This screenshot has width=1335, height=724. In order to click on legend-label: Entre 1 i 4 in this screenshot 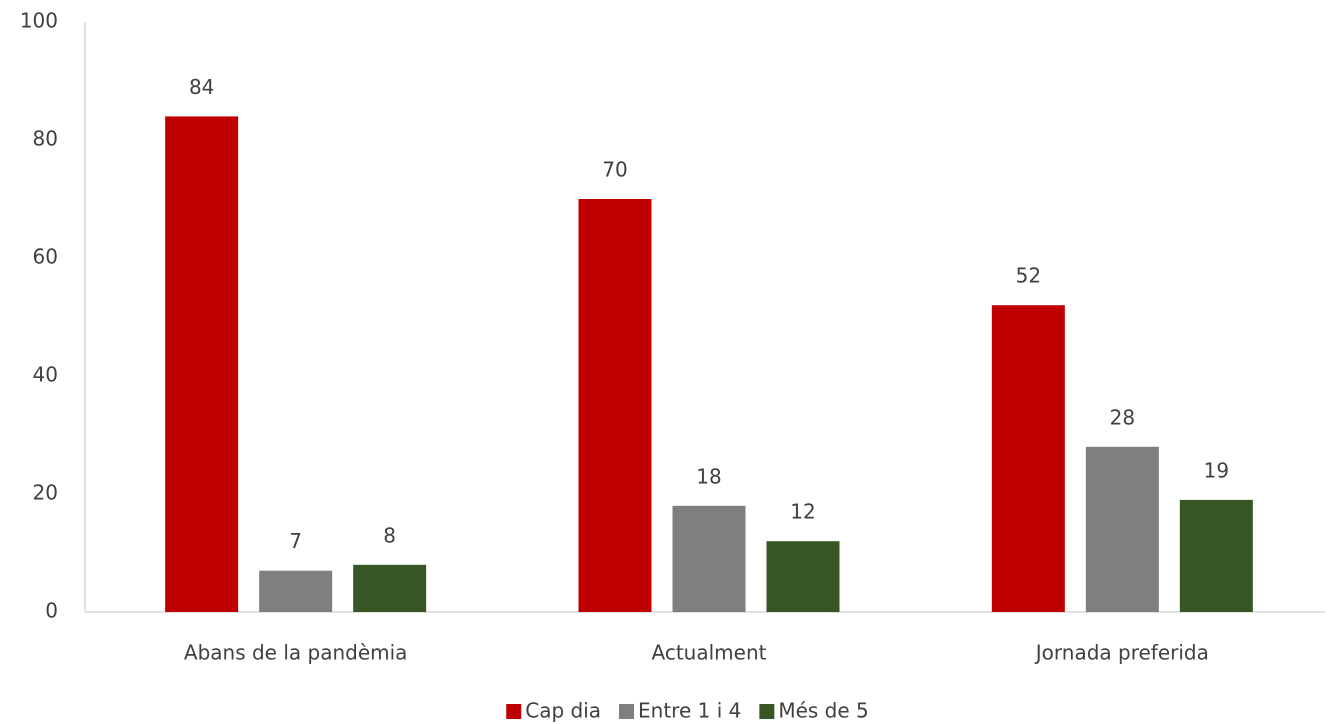, I will do `click(689, 711)`.